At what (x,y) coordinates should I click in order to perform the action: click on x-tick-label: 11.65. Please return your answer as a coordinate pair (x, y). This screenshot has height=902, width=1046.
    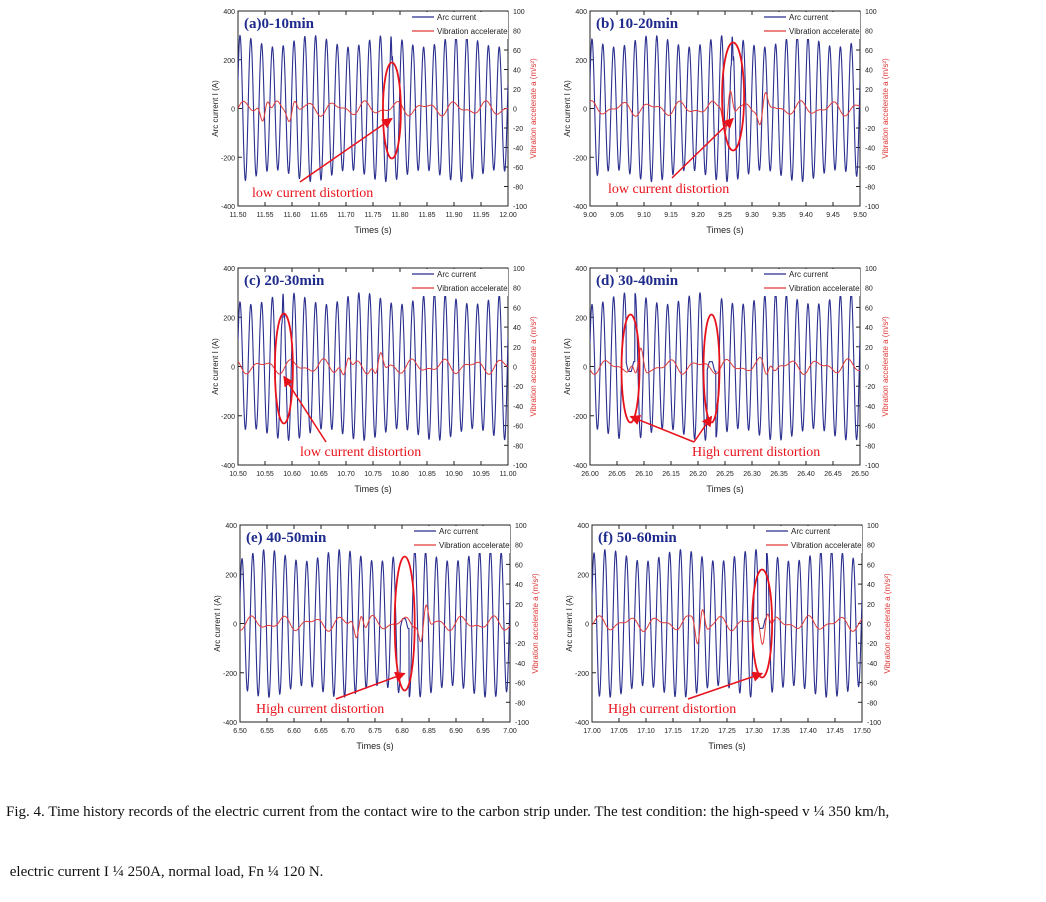
    Looking at the image, I should click on (319, 215).